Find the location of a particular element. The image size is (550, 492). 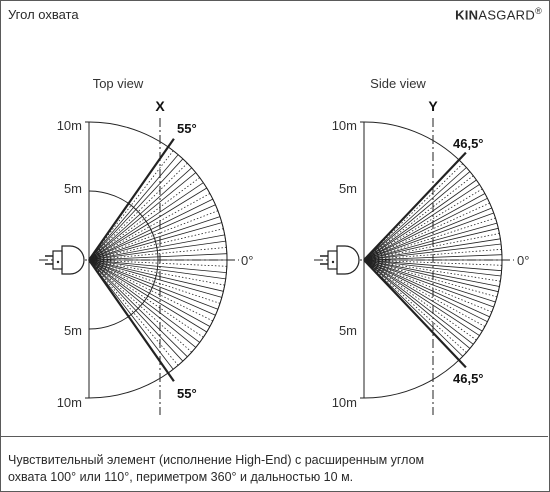

top-angle-lower: 55° is located at coordinates (187, 393).